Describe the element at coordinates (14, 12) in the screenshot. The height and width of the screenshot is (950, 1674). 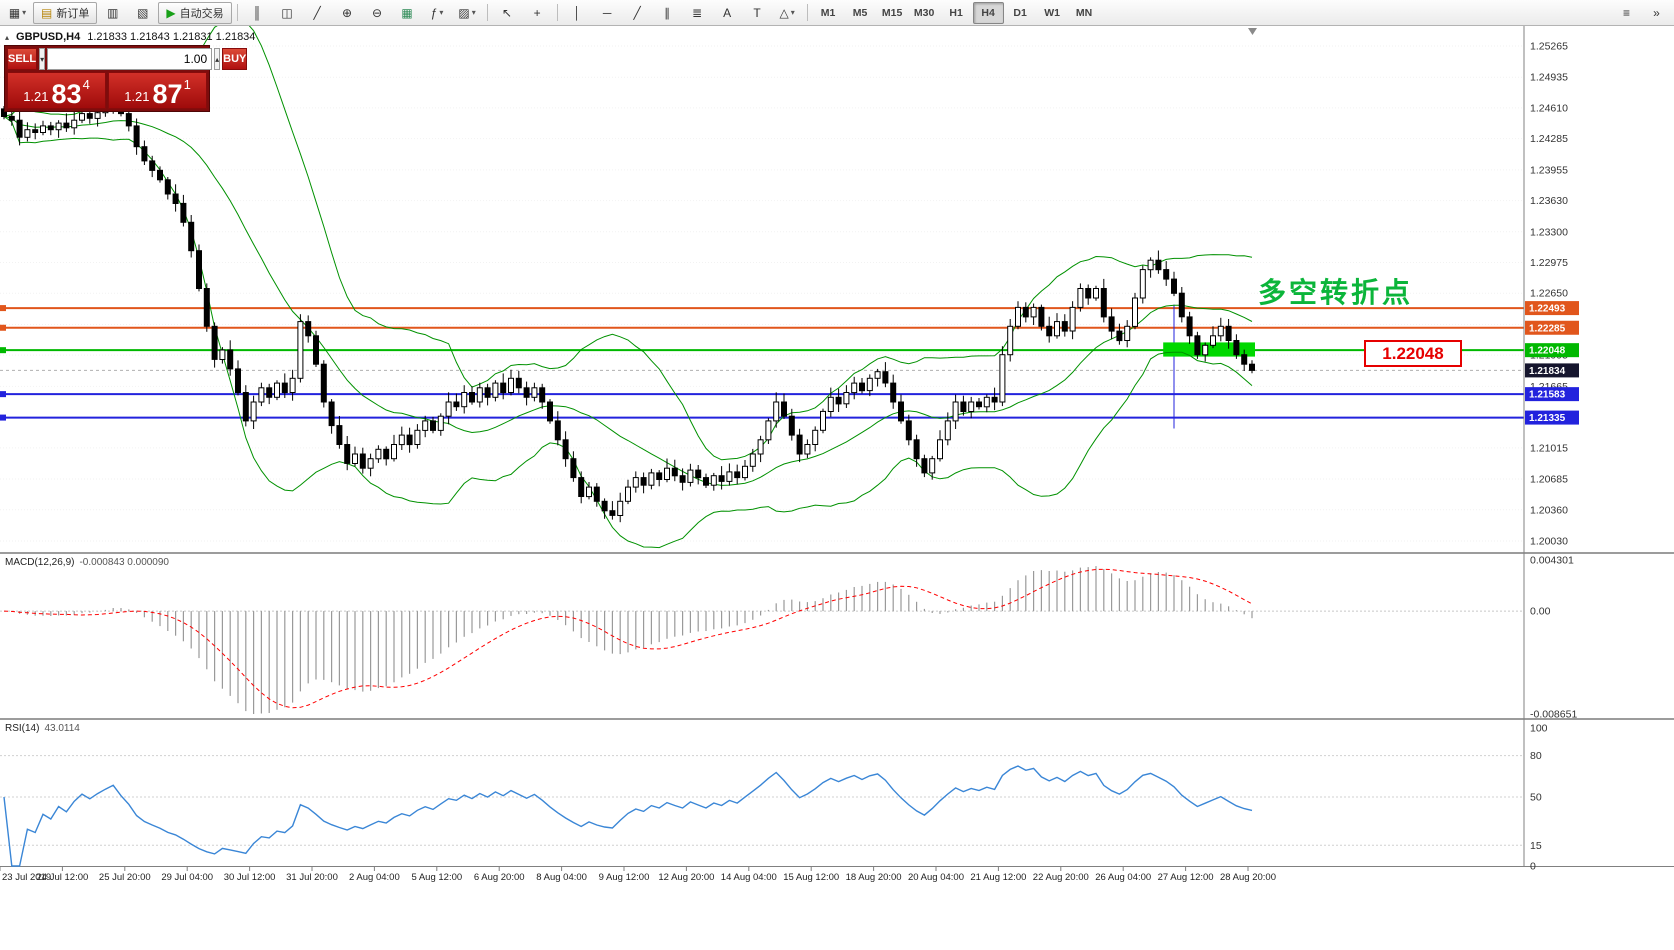
I see `new-chart-icon: ▦` at that location.